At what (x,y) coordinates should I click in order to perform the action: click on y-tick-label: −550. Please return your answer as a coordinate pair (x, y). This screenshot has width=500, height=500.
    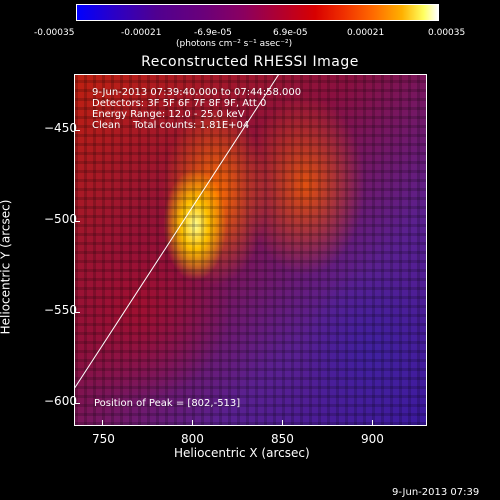
    Looking at the image, I should click on (60, 310).